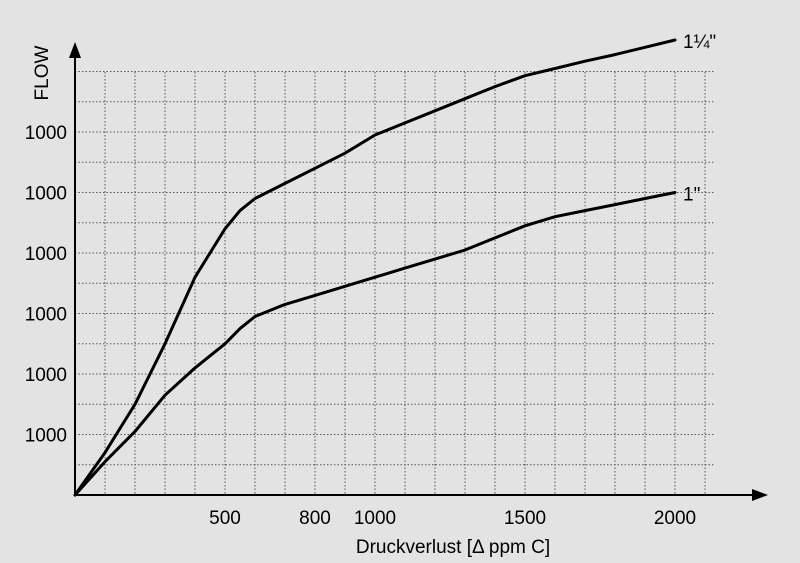 This screenshot has width=800, height=563. Describe the element at coordinates (691, 195) in the screenshot. I see `series-label: 1"` at that location.